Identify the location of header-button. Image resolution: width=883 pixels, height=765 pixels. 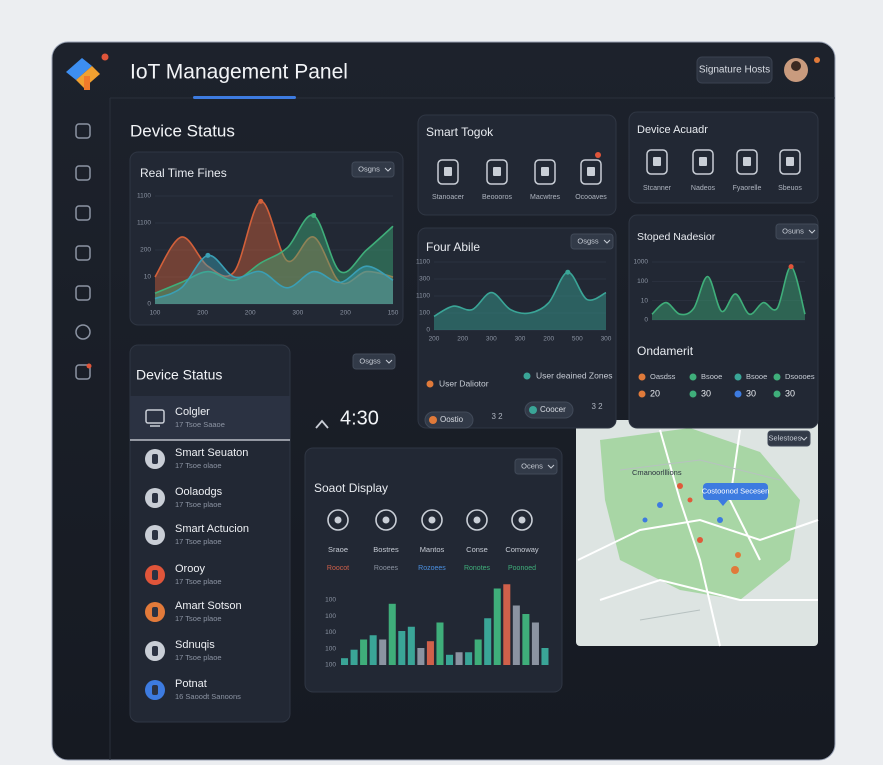
(734, 70).